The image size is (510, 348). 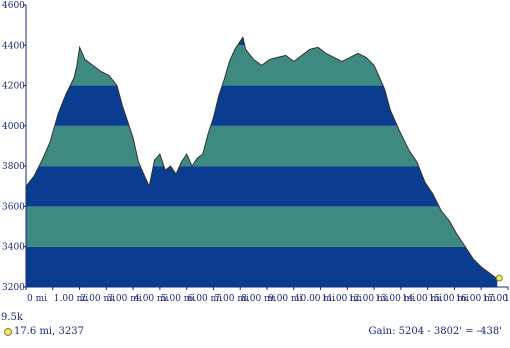 What do you see at coordinates (71, 299) in the screenshot?
I see `x-tick-label: 1.00 mi` at bounding box center [71, 299].